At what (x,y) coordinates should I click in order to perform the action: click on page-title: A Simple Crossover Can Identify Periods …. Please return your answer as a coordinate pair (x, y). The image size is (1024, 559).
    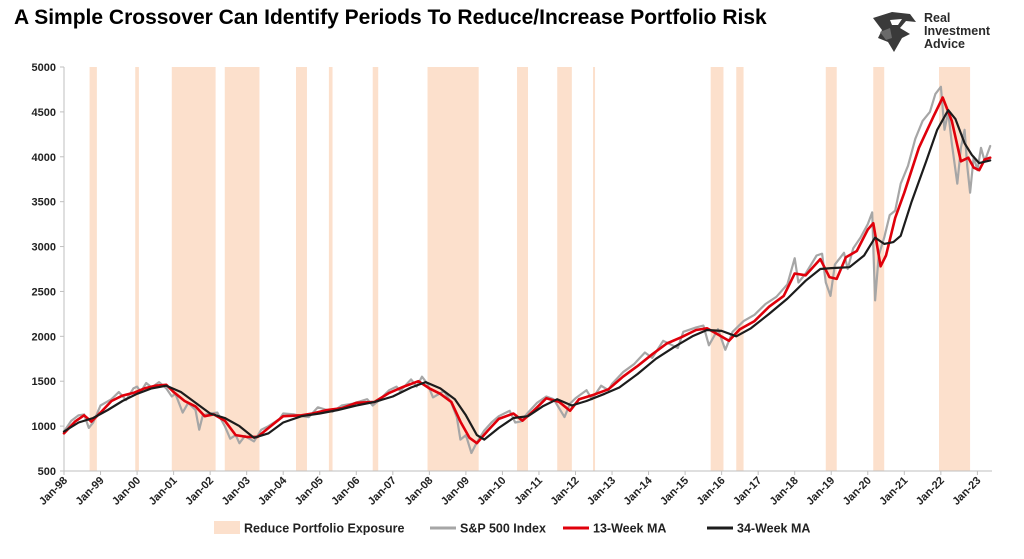
    Looking at the image, I should click on (390, 17).